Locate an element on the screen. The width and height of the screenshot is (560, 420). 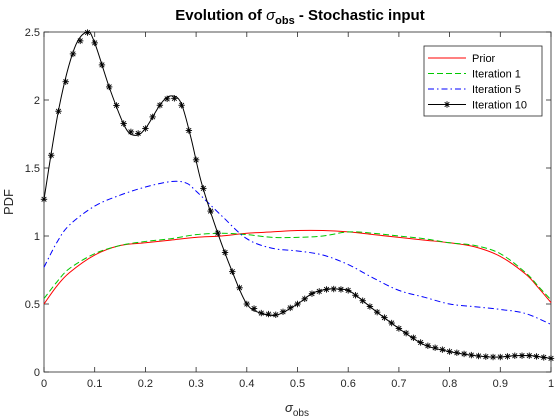
x-tick-label: 0.3 is located at coordinates (195, 384).